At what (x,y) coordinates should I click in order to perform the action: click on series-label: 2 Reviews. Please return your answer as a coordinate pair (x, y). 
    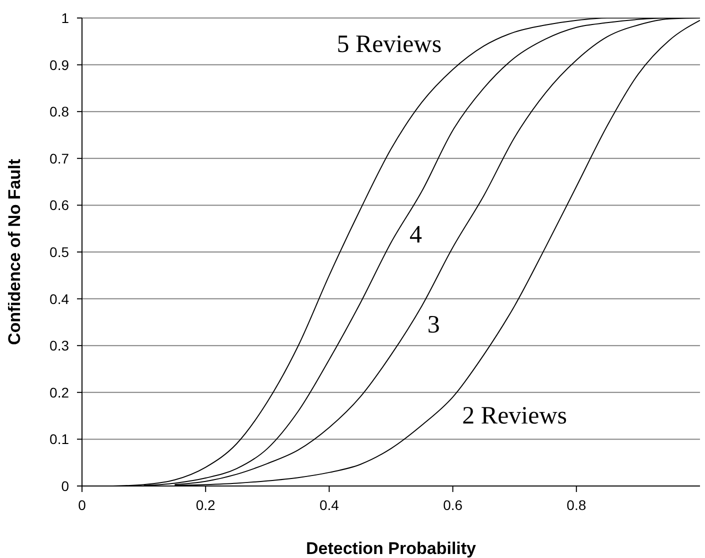
    Looking at the image, I should click on (515, 416).